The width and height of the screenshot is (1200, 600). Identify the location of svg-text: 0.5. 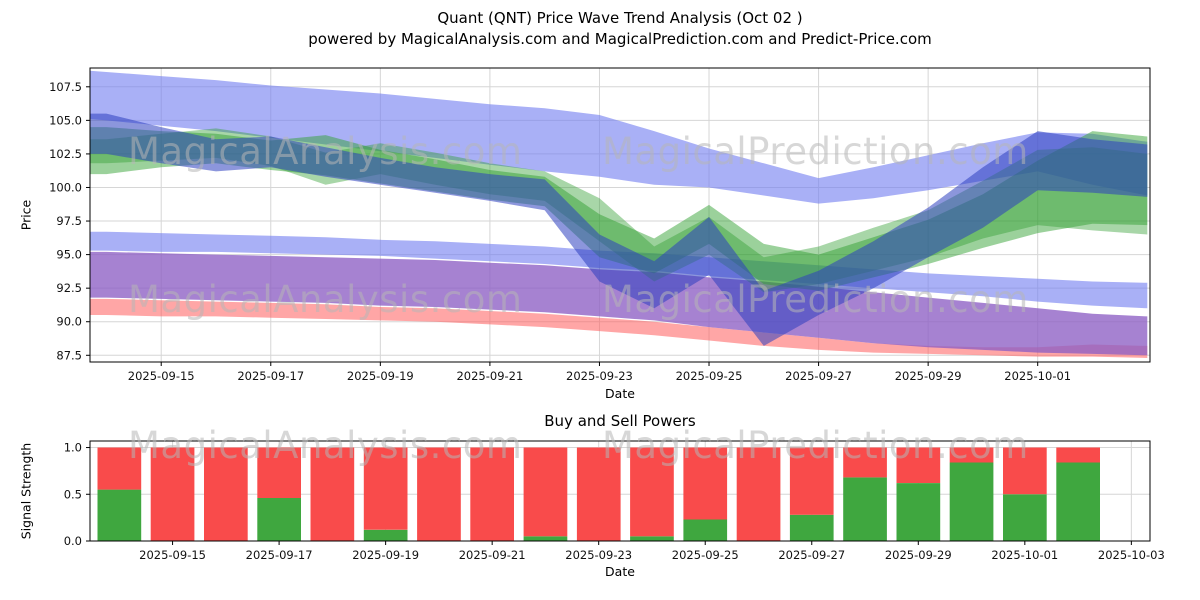
(73, 494).